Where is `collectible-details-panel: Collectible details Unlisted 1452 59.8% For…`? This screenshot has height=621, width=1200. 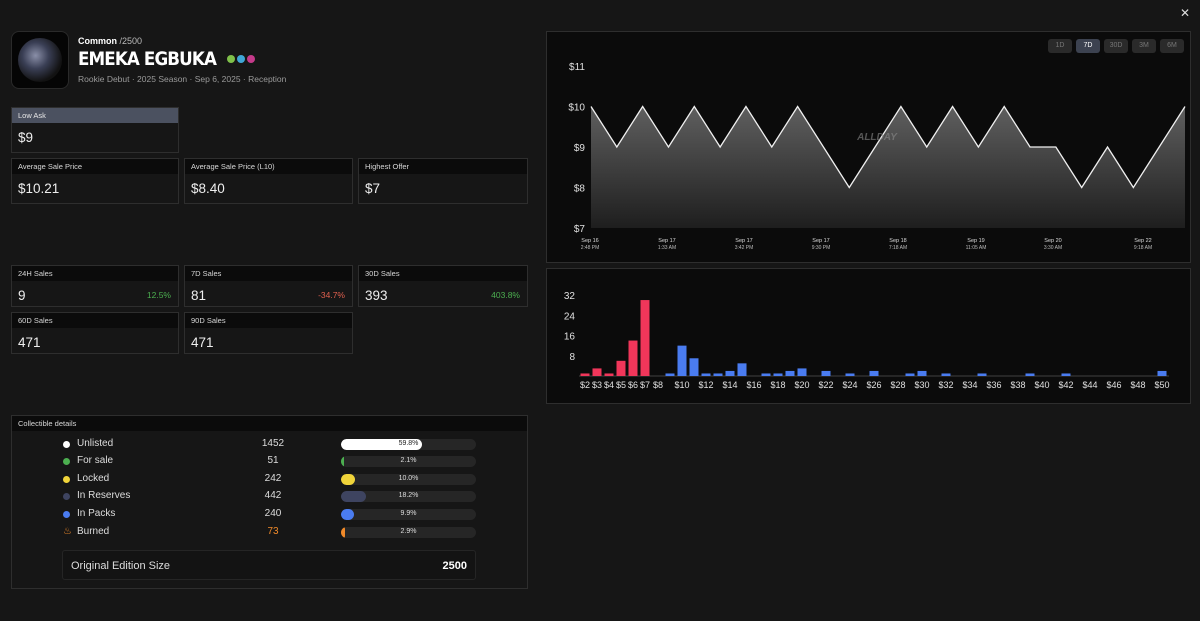 collectible-details-panel: Collectible details Unlisted 1452 59.8% For… is located at coordinates (269, 502).